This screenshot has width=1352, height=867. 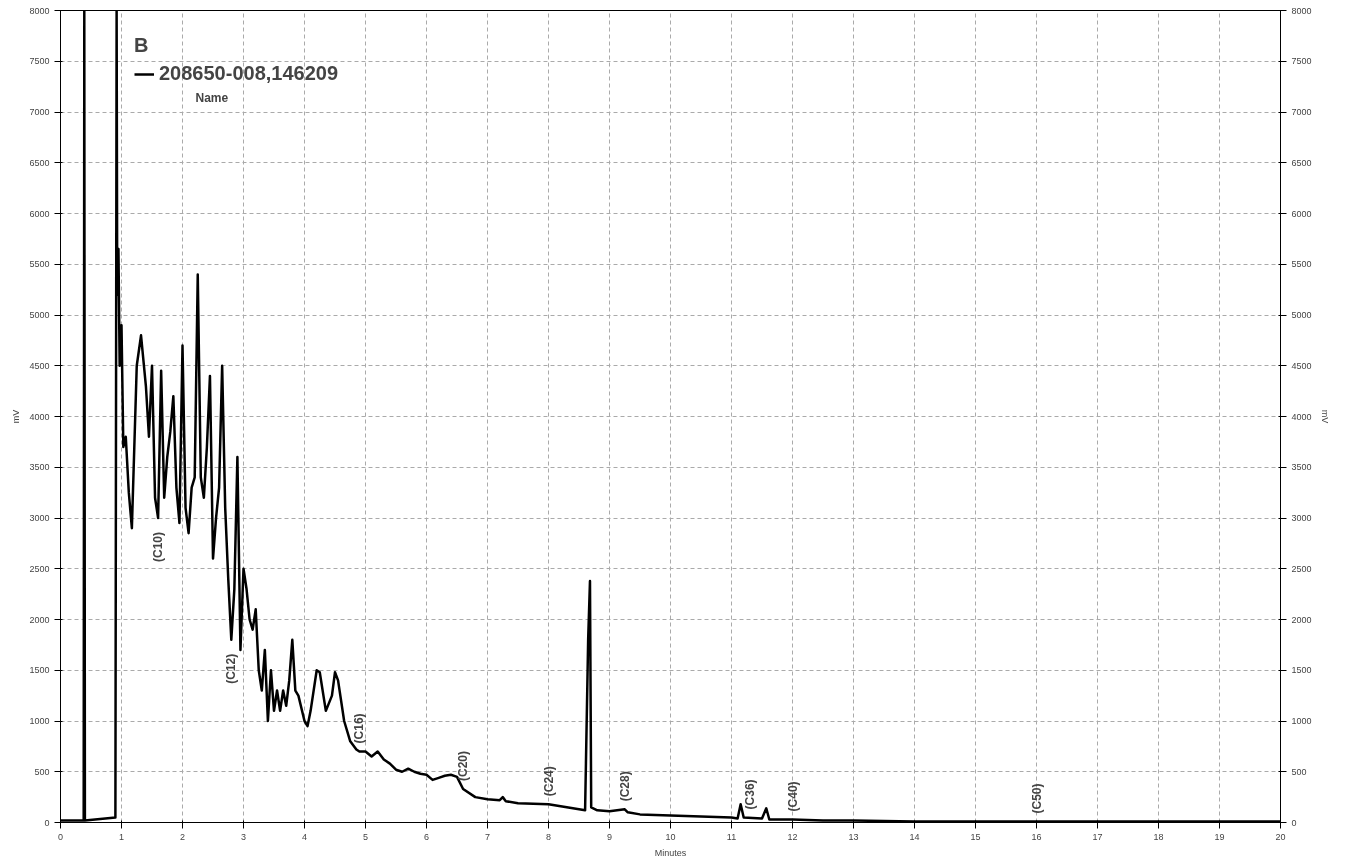 What do you see at coordinates (305, 836) in the screenshot?
I see `x-tick-label: 4` at bounding box center [305, 836].